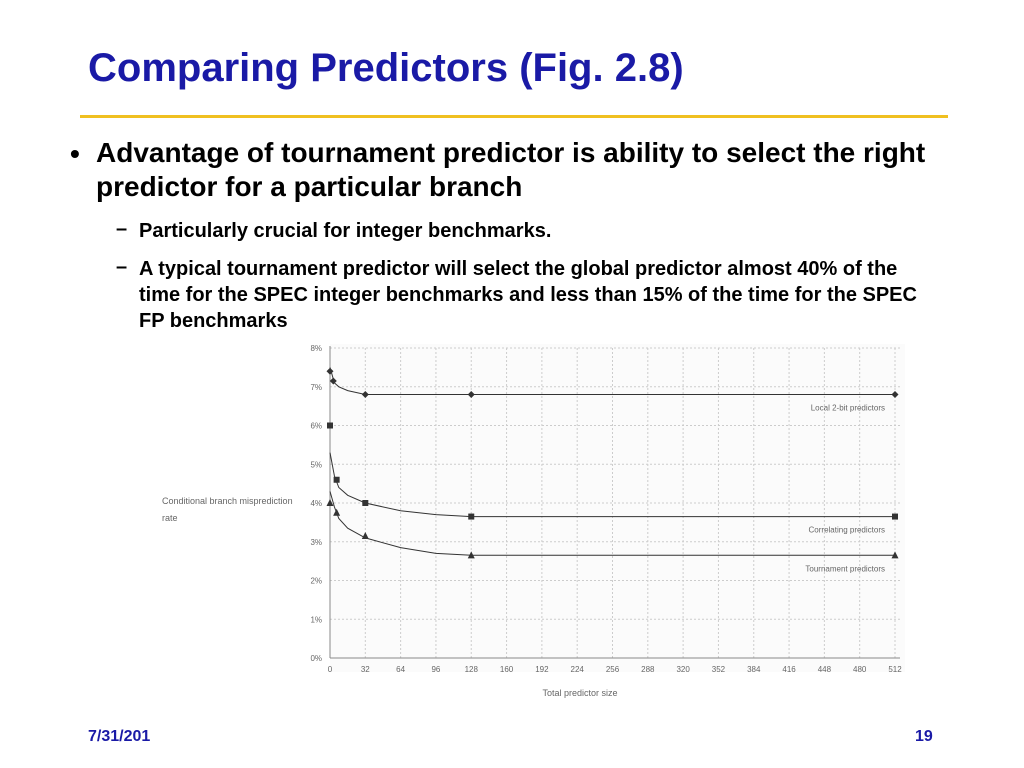 The width and height of the screenshot is (1024, 768). What do you see at coordinates (848, 408) in the screenshot?
I see `series-label: Local 2-bit predictors` at bounding box center [848, 408].